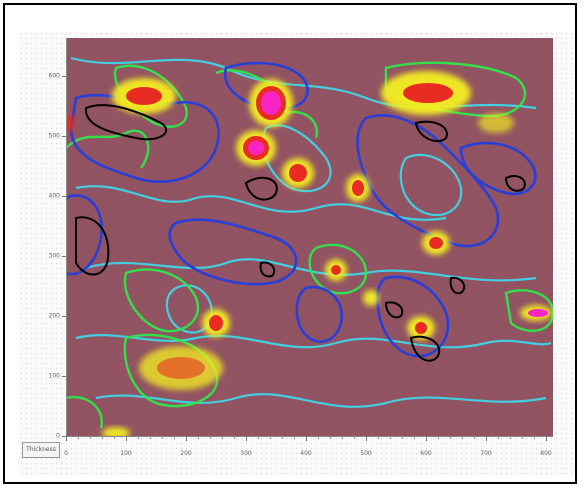 This screenshot has width=584, height=490. I want to click on x-tick-label: 700, so click(486, 453).